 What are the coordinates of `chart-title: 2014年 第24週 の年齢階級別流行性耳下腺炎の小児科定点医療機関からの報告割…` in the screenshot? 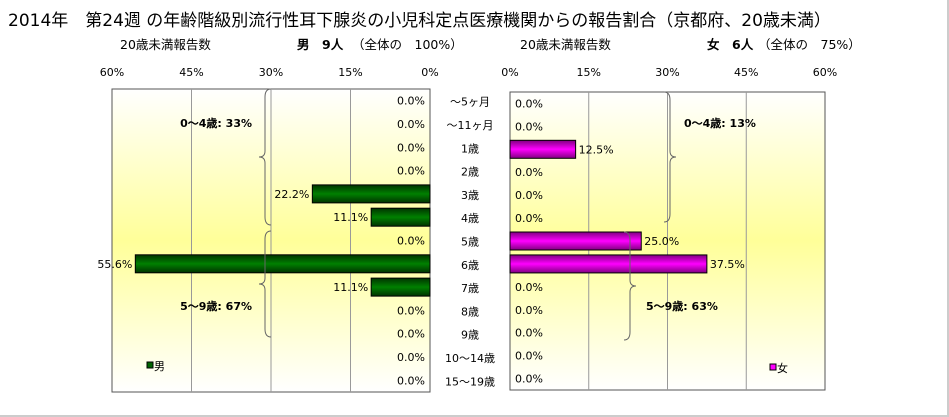 It's located at (419, 21).